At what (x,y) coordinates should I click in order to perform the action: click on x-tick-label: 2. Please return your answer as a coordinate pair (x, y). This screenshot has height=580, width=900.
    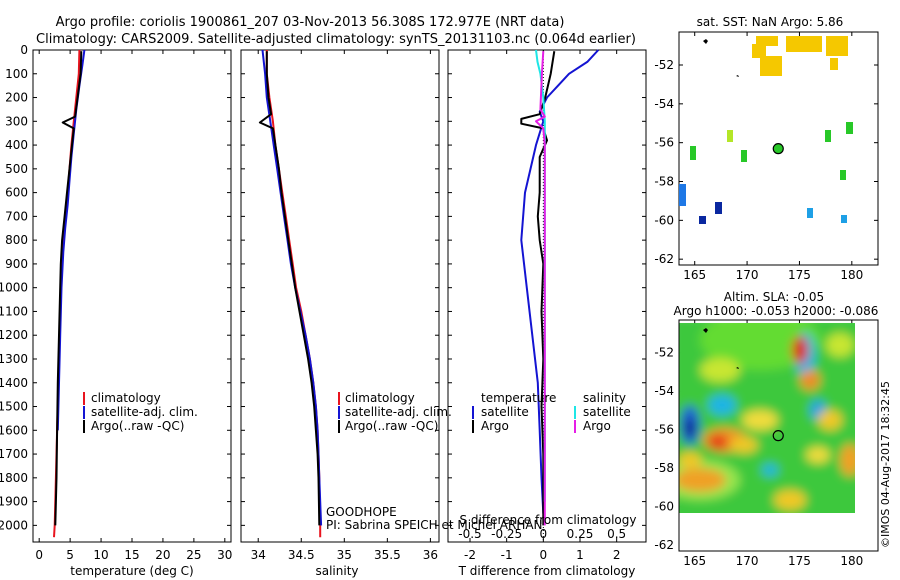
    Looking at the image, I should click on (617, 555).